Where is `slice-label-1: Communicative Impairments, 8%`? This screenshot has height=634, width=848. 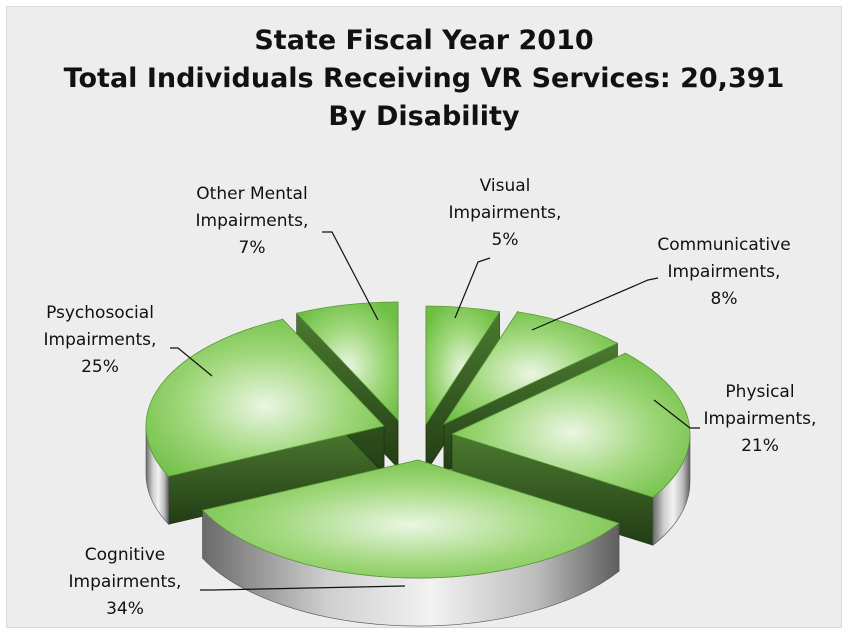 slice-label-1: Communicative Impairments, 8% is located at coordinates (661, 283).